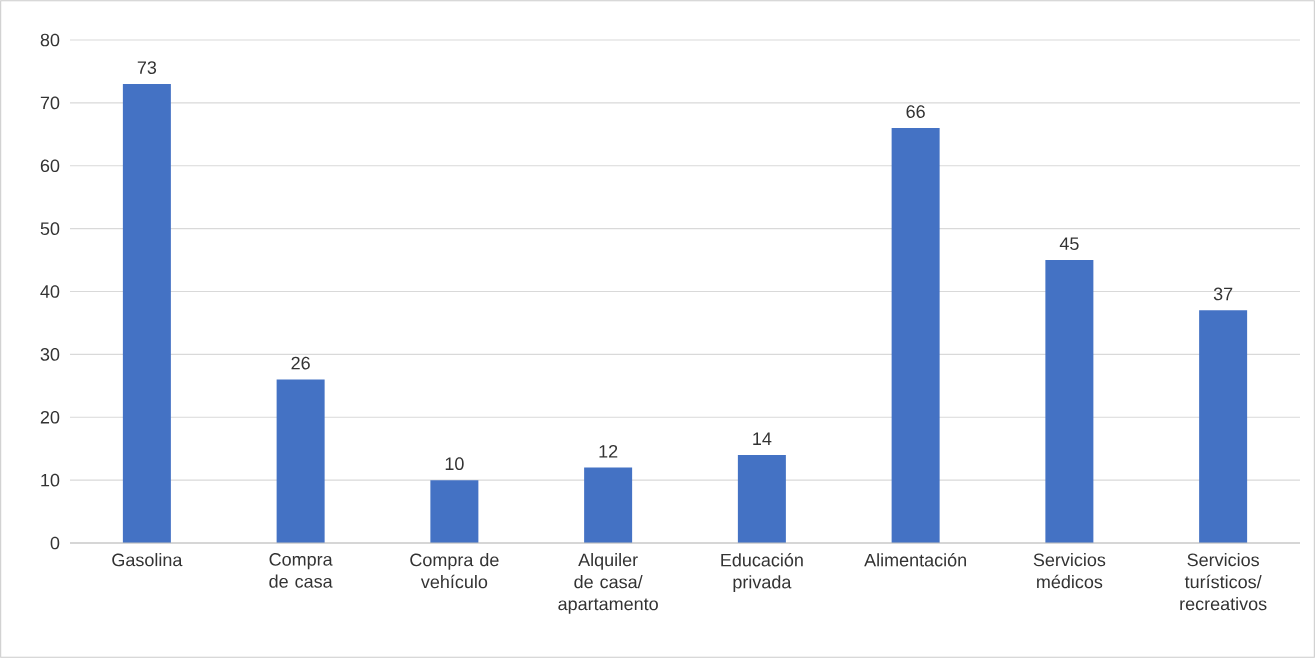 The width and height of the screenshot is (1315, 658). Describe the element at coordinates (762, 438) in the screenshot. I see `data-label: 14` at that location.